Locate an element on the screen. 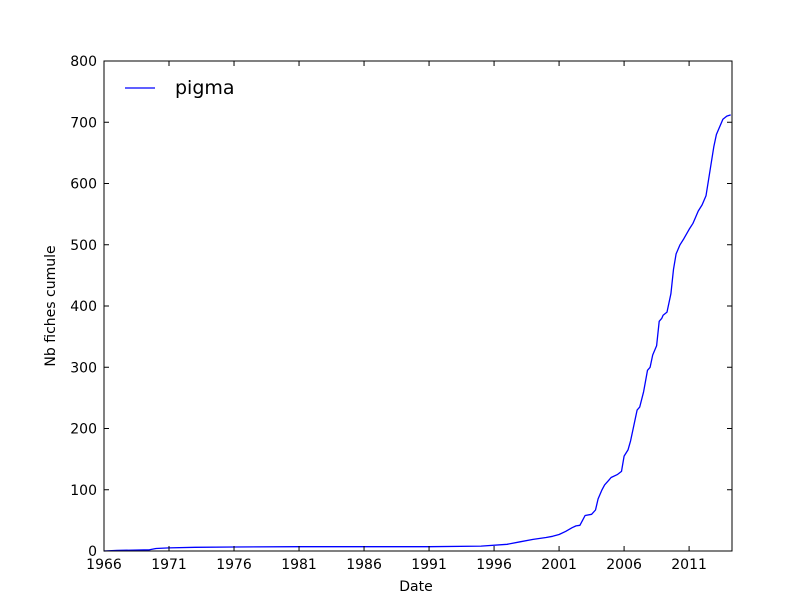 This screenshot has width=812, height=612. x-tick-label: 1966 is located at coordinates (104, 565).